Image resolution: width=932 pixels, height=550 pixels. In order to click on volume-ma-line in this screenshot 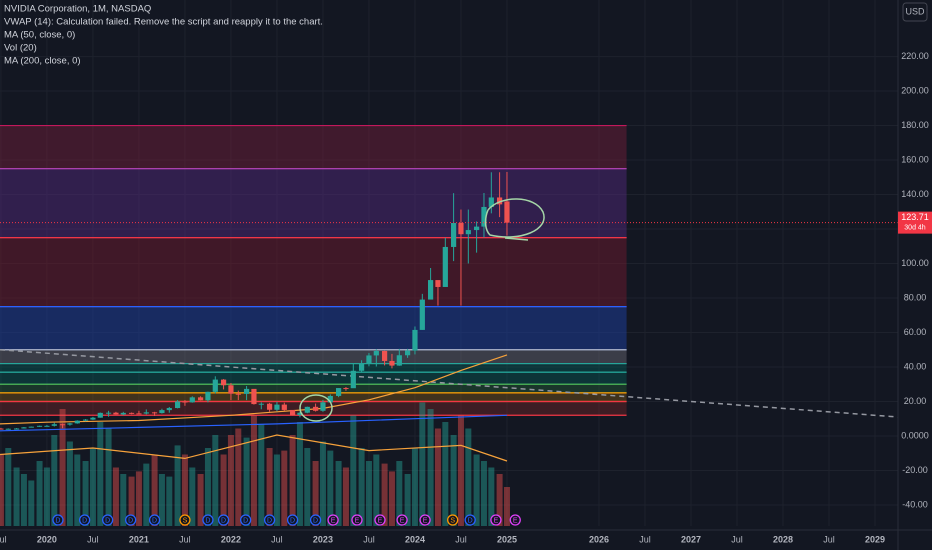, I will do `click(254, 448)`.